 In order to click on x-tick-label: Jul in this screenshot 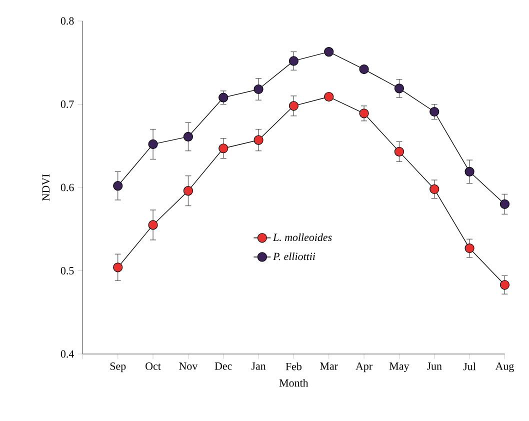, I will do `click(469, 366)`.